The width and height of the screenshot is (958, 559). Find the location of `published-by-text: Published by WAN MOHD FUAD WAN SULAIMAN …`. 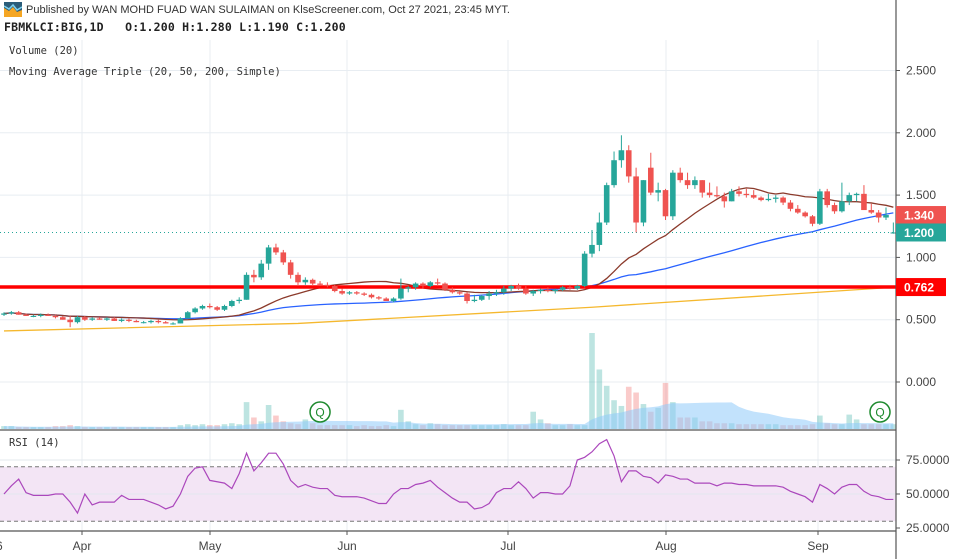

published-by-text: Published by WAN MOHD FUAD WAN SULAIMAN … is located at coordinates (268, 10).